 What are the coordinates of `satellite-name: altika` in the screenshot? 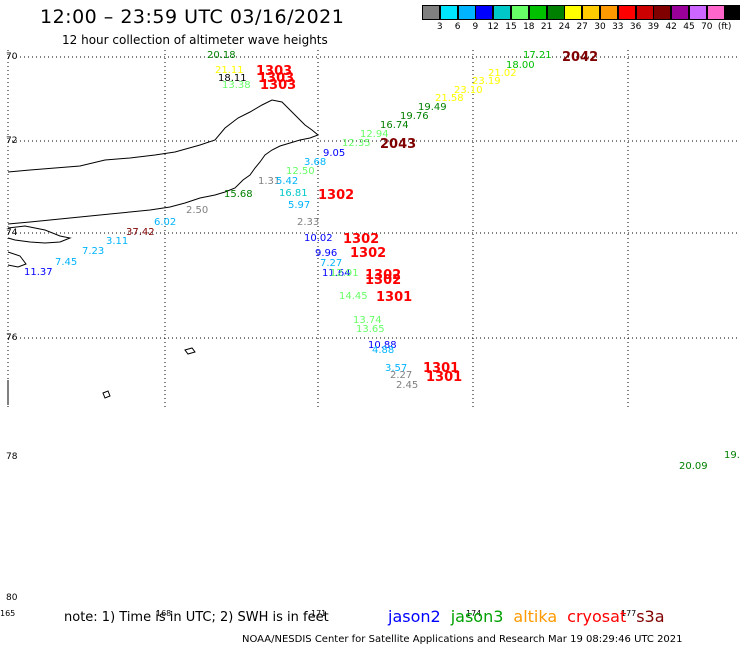 It's located at (535, 616).